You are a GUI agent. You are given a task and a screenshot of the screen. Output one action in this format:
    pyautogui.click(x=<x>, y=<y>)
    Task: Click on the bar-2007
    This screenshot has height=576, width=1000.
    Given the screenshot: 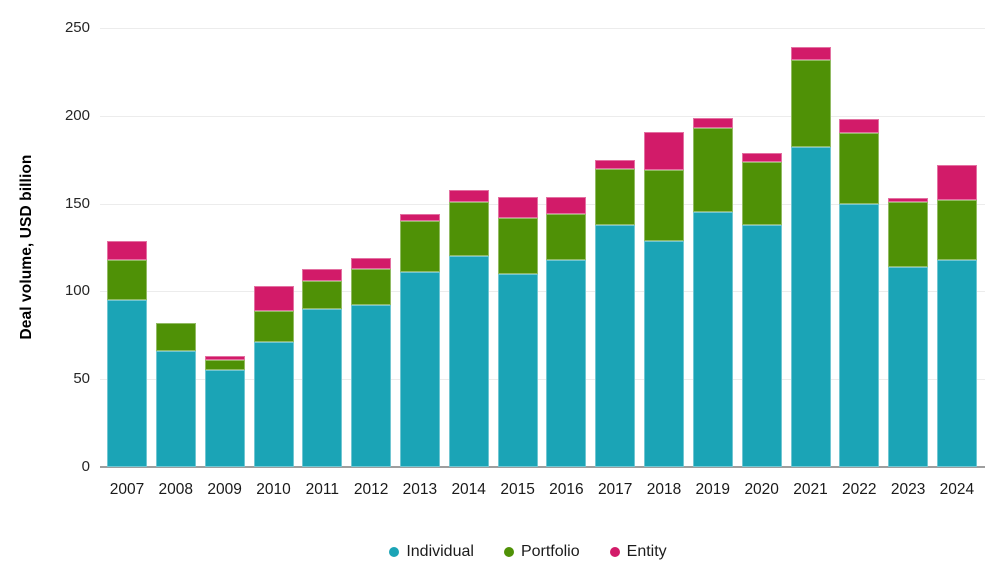 What is the action you would take?
    pyautogui.click(x=127, y=353)
    